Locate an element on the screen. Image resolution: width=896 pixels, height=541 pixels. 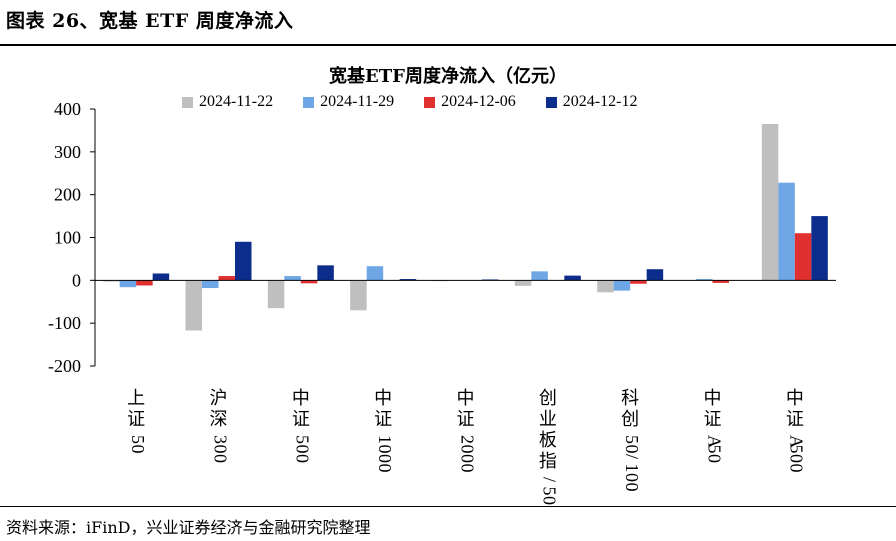
legend-label-1: 2024-11-22 is located at coordinates (236, 101).